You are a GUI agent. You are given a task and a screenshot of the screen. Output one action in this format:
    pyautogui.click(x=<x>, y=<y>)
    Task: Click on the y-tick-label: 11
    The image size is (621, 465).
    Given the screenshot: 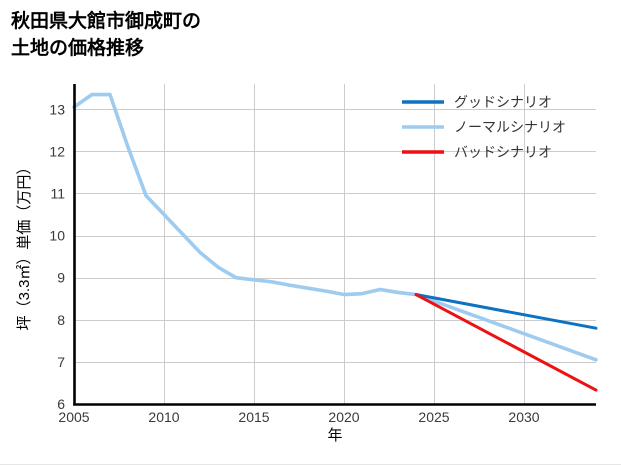 What is the action you would take?
    pyautogui.click(x=57, y=193)
    